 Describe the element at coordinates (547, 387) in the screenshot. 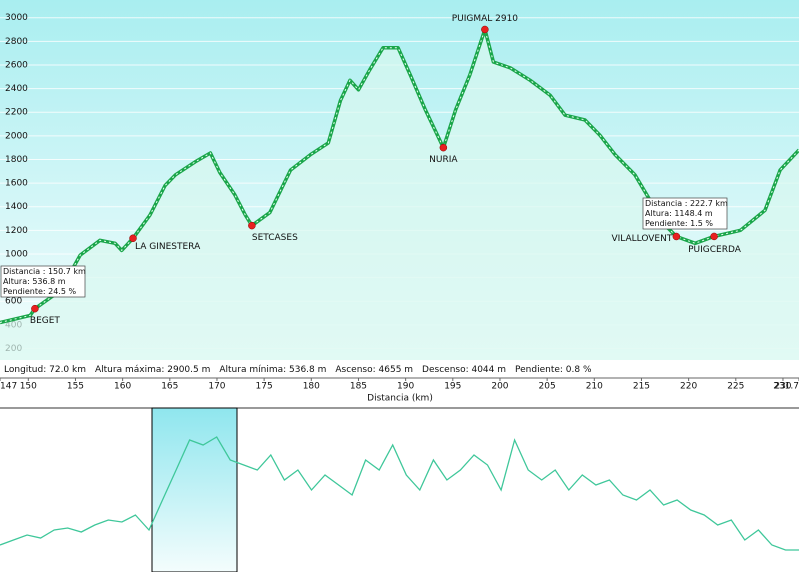

I see `x-tick-label: 205` at that location.